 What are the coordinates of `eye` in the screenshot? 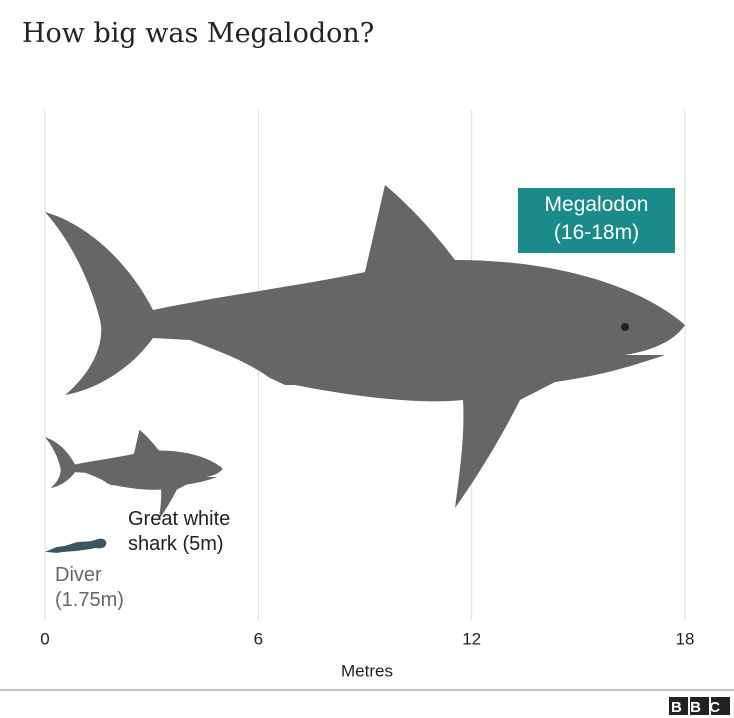 It's located at (625, 327).